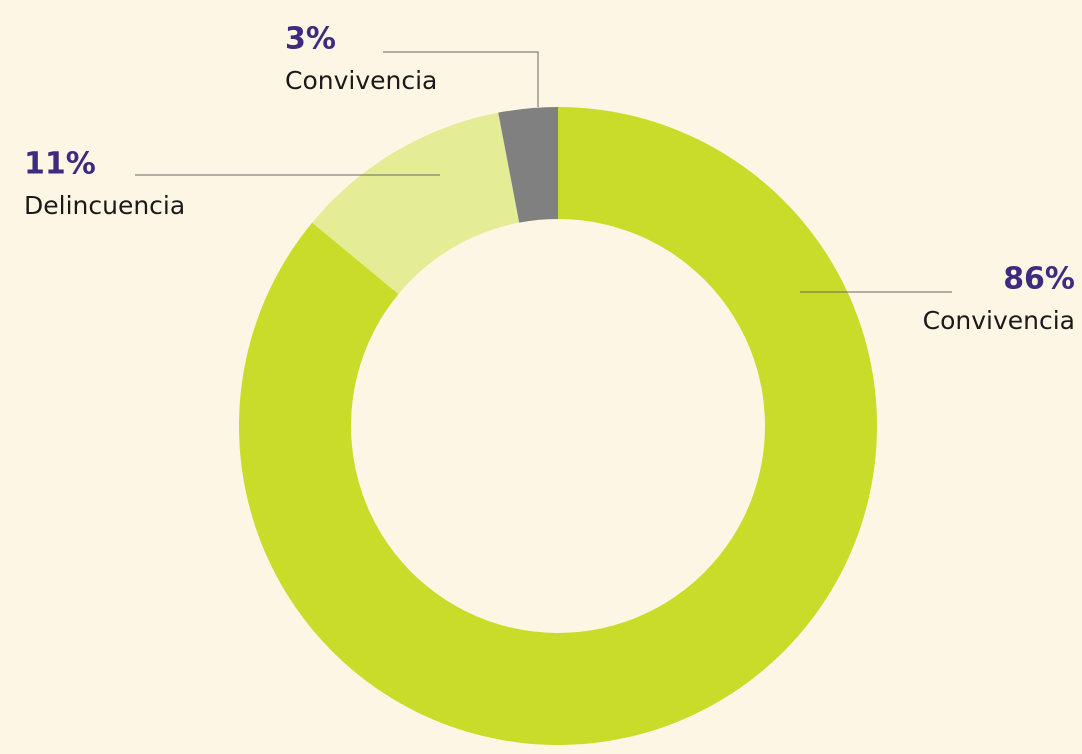 The image size is (1082, 754). I want to click on leader-line, so click(461, 79).